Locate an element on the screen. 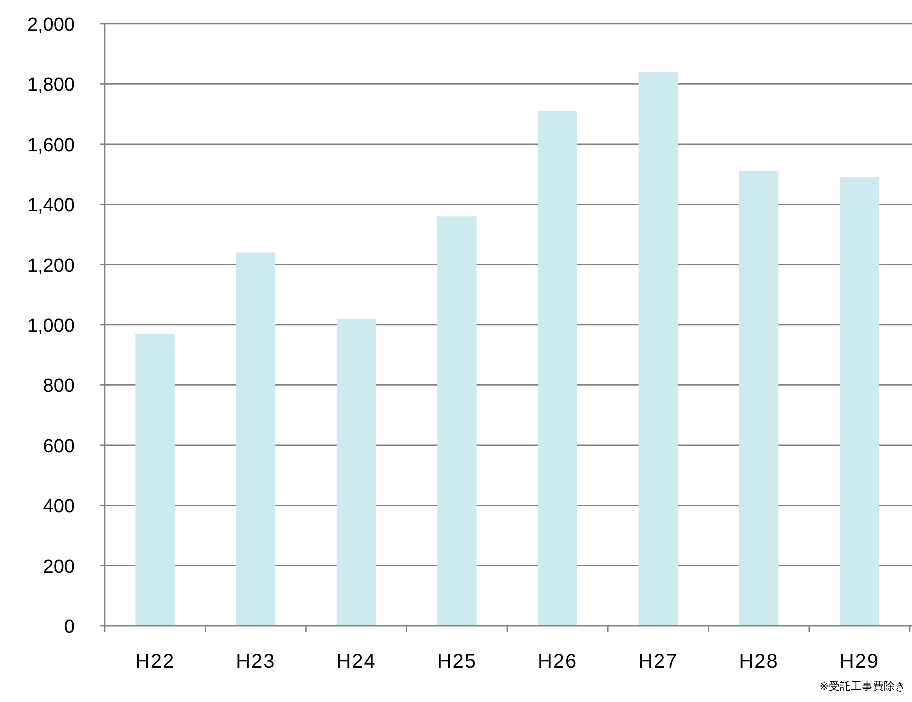 The width and height of the screenshot is (912, 702). y-tick-label: 200 is located at coordinates (59, 567).